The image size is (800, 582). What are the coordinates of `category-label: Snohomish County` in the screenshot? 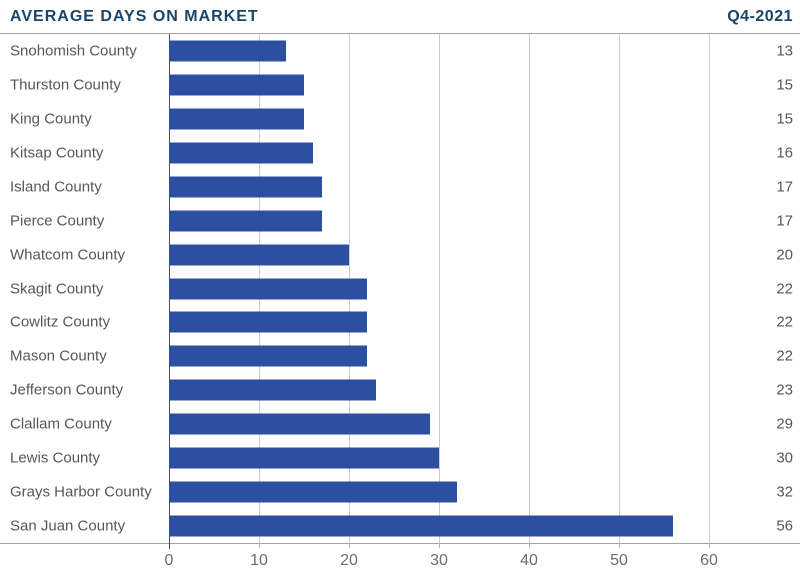 It's located at (73, 51).